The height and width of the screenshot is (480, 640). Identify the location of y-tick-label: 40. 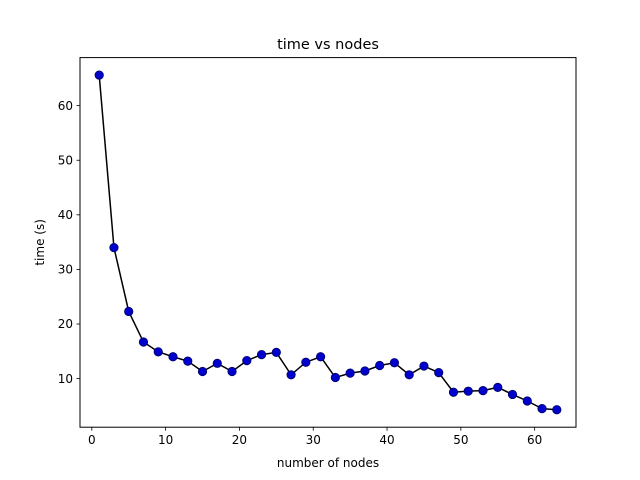
(65, 215).